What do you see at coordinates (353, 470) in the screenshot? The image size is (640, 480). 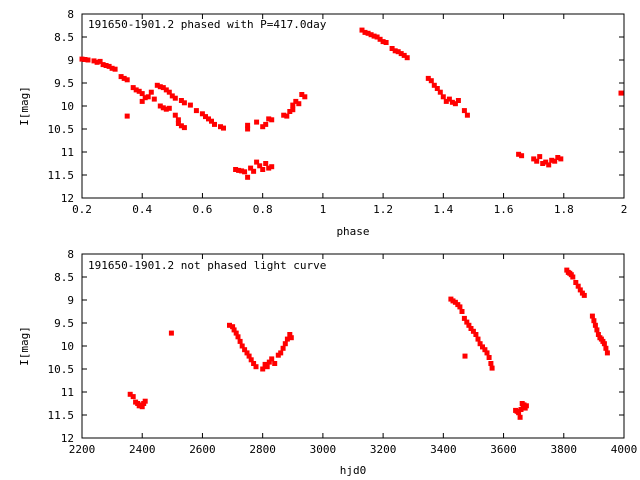 I see `bottom-x-axis-label: hjd0` at bounding box center [353, 470].